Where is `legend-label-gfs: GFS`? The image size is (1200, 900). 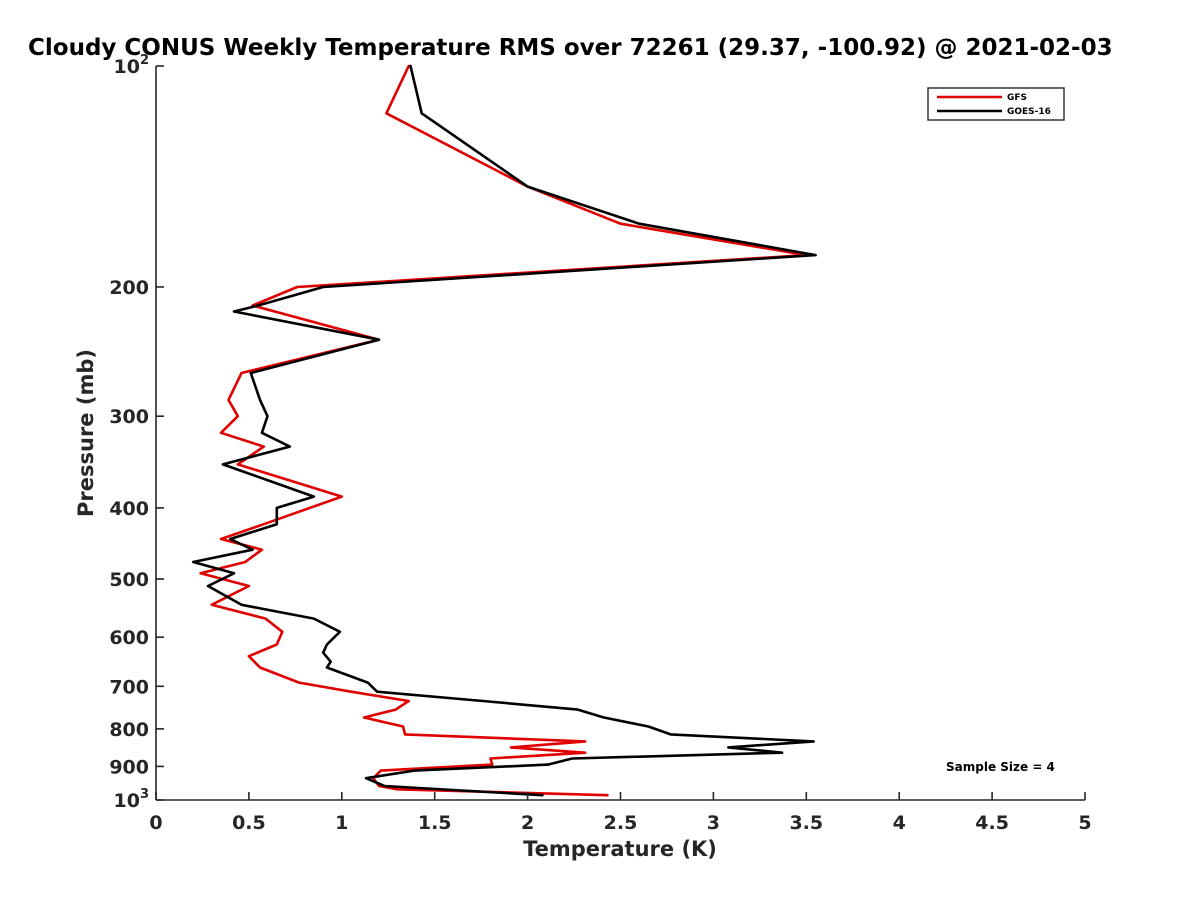
legend-label-gfs: GFS is located at coordinates (1017, 98).